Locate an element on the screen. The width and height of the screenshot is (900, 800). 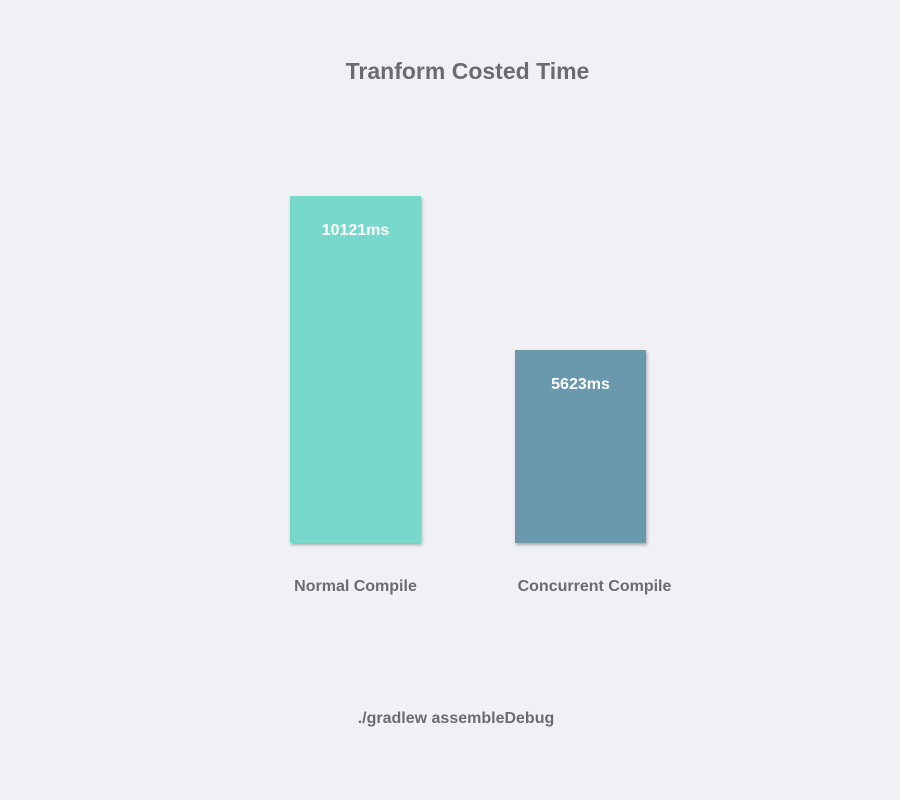
bar-value-label: 10121ms is located at coordinates (355, 230).